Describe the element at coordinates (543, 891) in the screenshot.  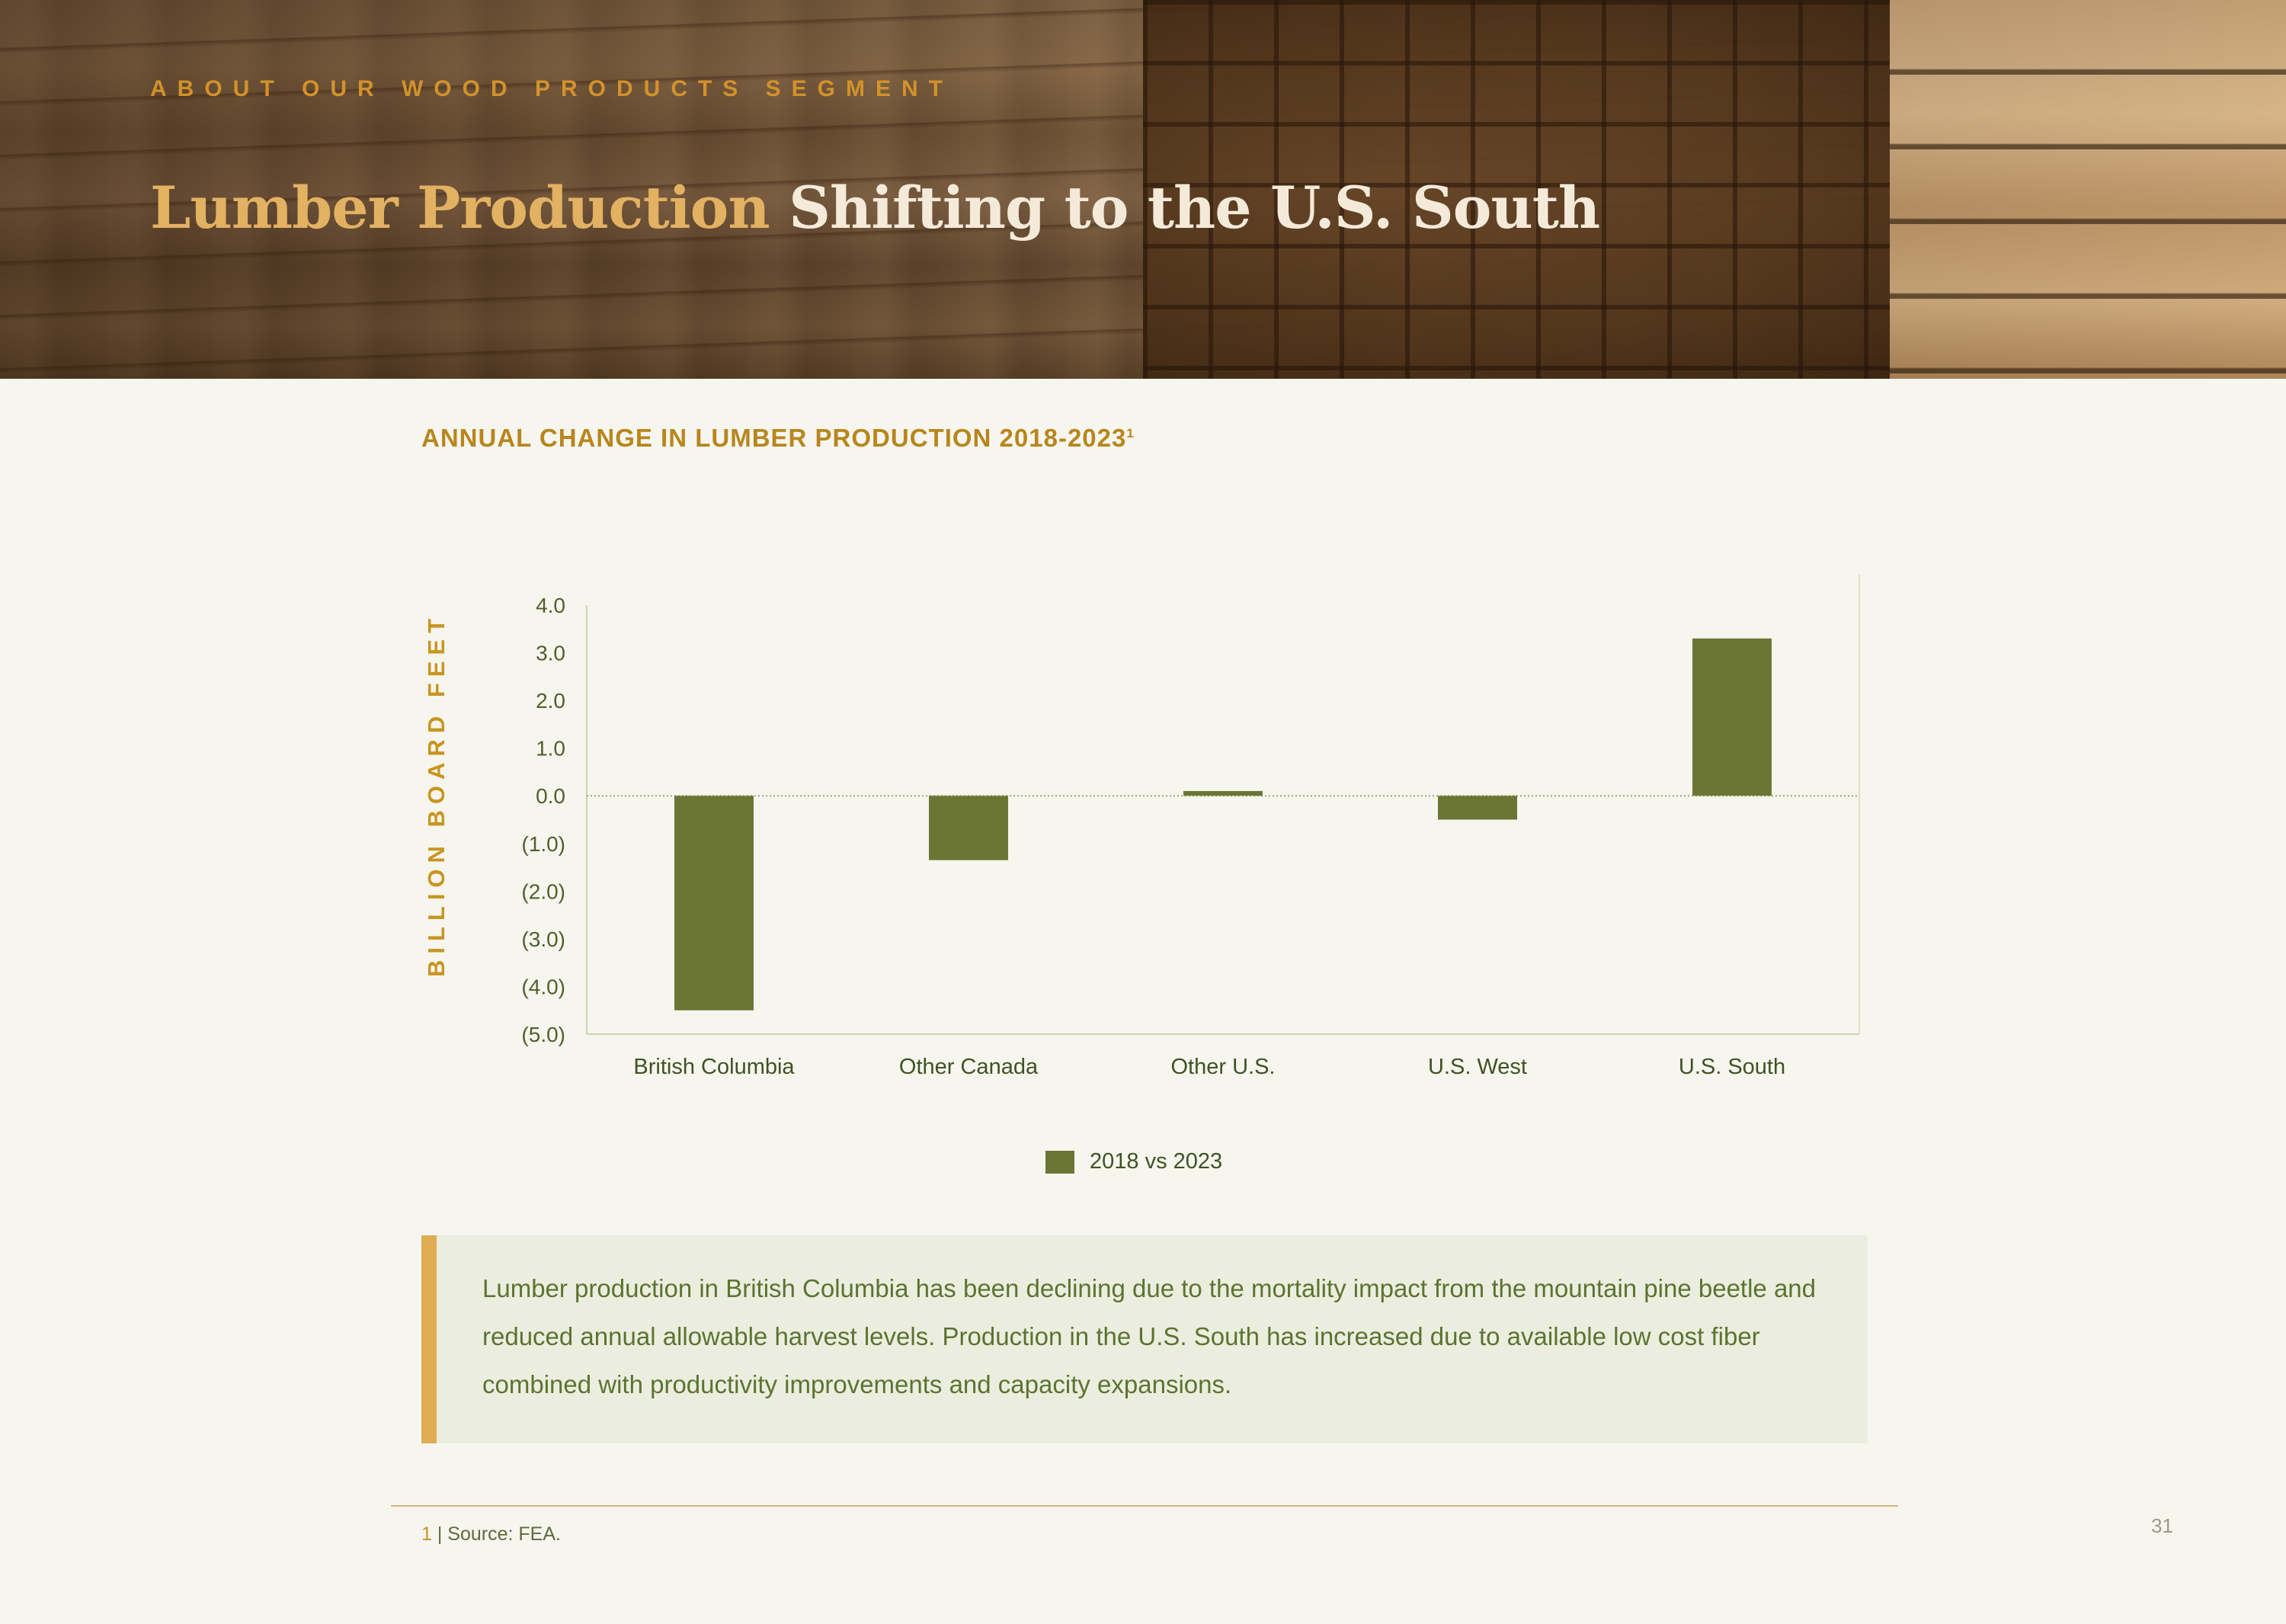
I see `y-tick-label: (2.0)` at that location.